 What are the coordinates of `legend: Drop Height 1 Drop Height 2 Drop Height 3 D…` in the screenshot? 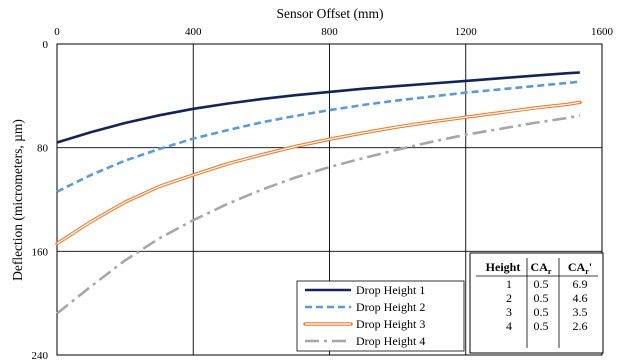 It's located at (380, 316).